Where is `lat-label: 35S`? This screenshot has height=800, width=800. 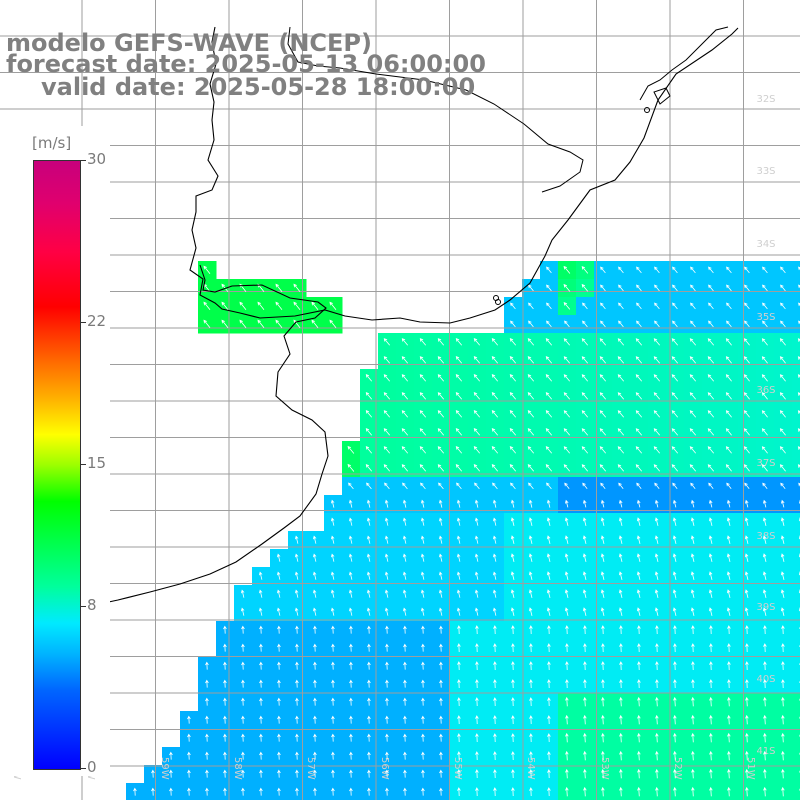 lat-label: 35S is located at coordinates (765, 317).